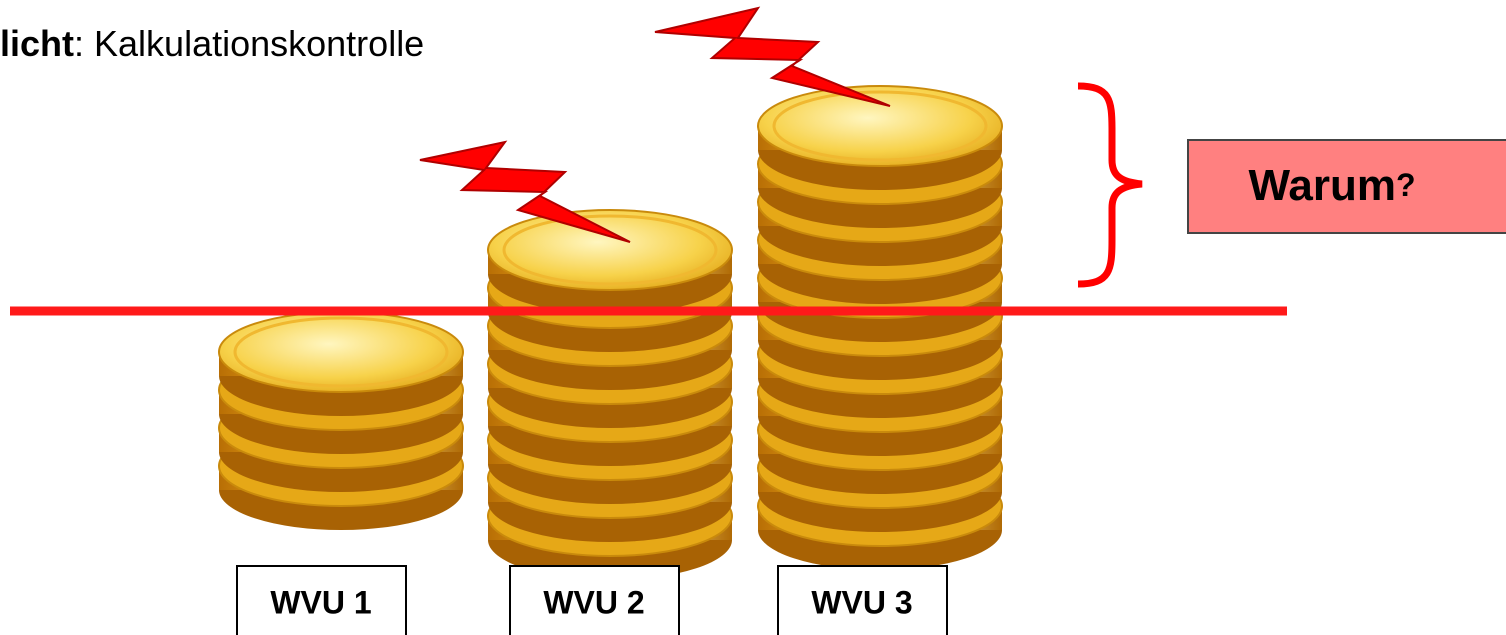 This screenshot has height=635, width=1506. Describe the element at coordinates (249, 43) in the screenshot. I see `title-rest: : Kalkulationskontrolle` at that location.